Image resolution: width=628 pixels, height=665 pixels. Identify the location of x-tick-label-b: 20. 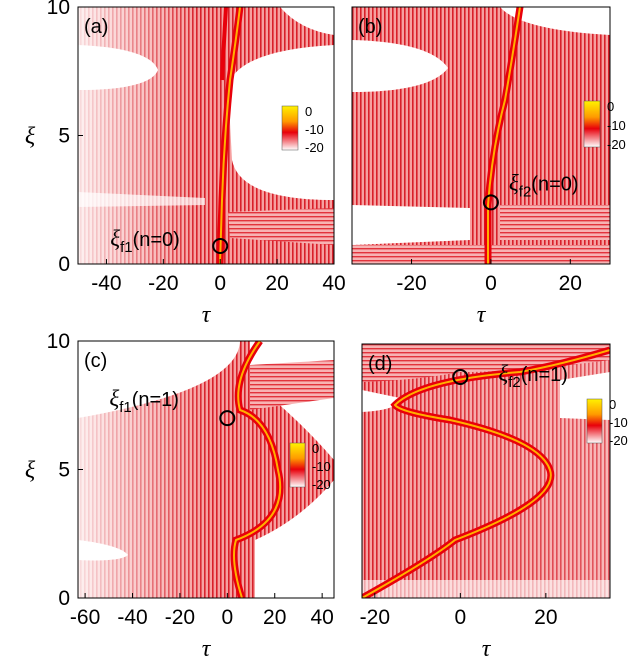
(570, 283).